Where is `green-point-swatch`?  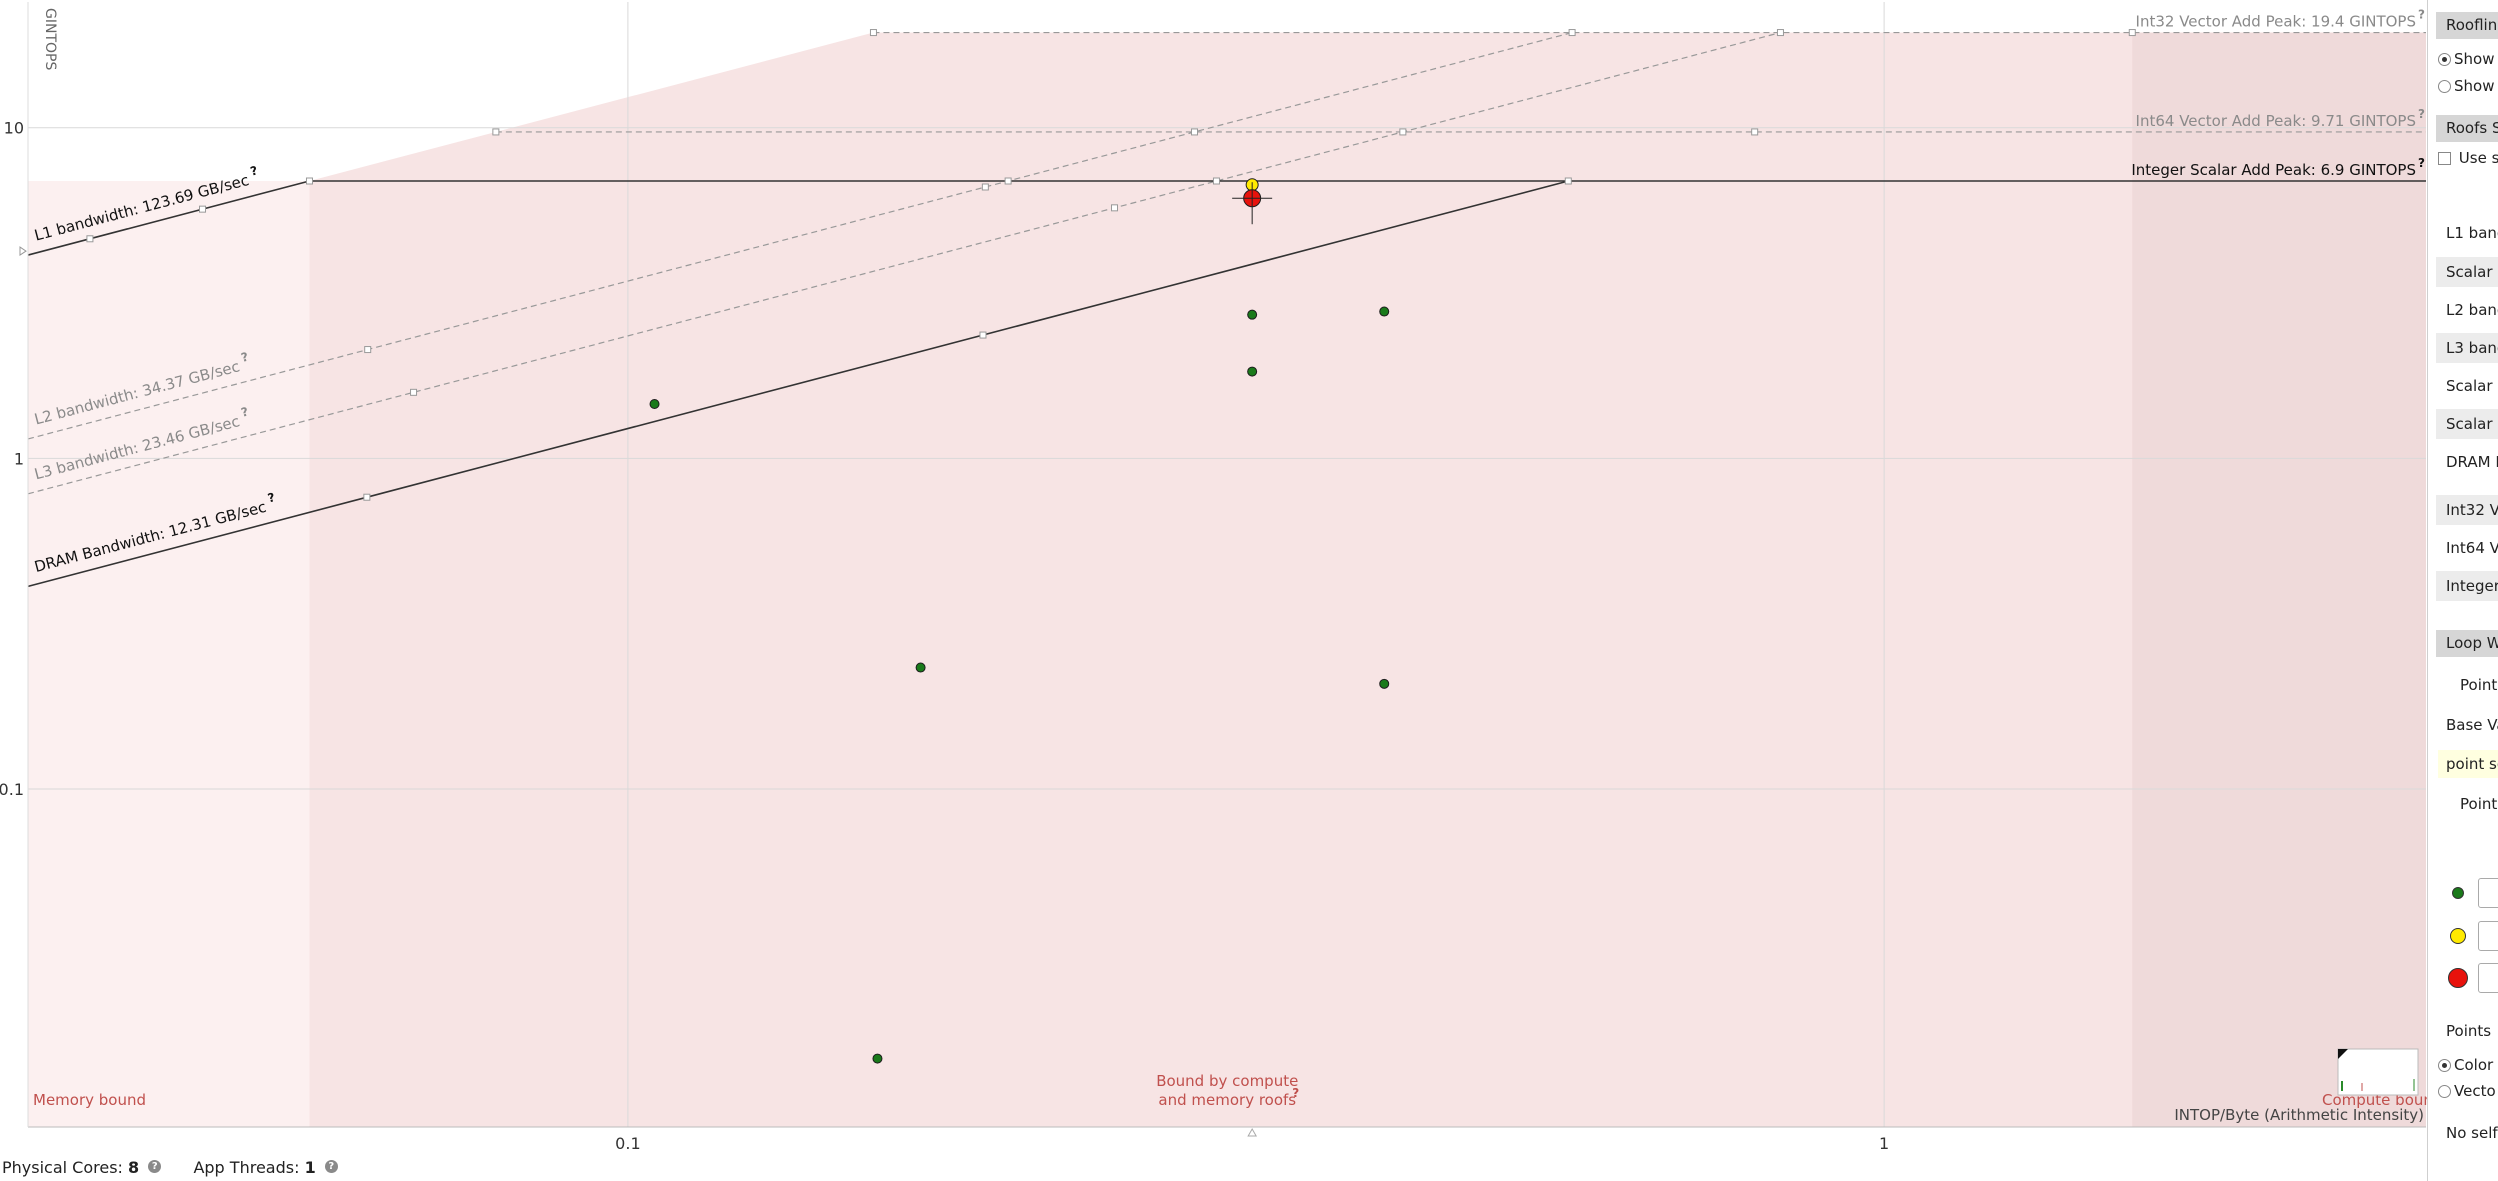
green-point-swatch is located at coordinates (2458, 893).